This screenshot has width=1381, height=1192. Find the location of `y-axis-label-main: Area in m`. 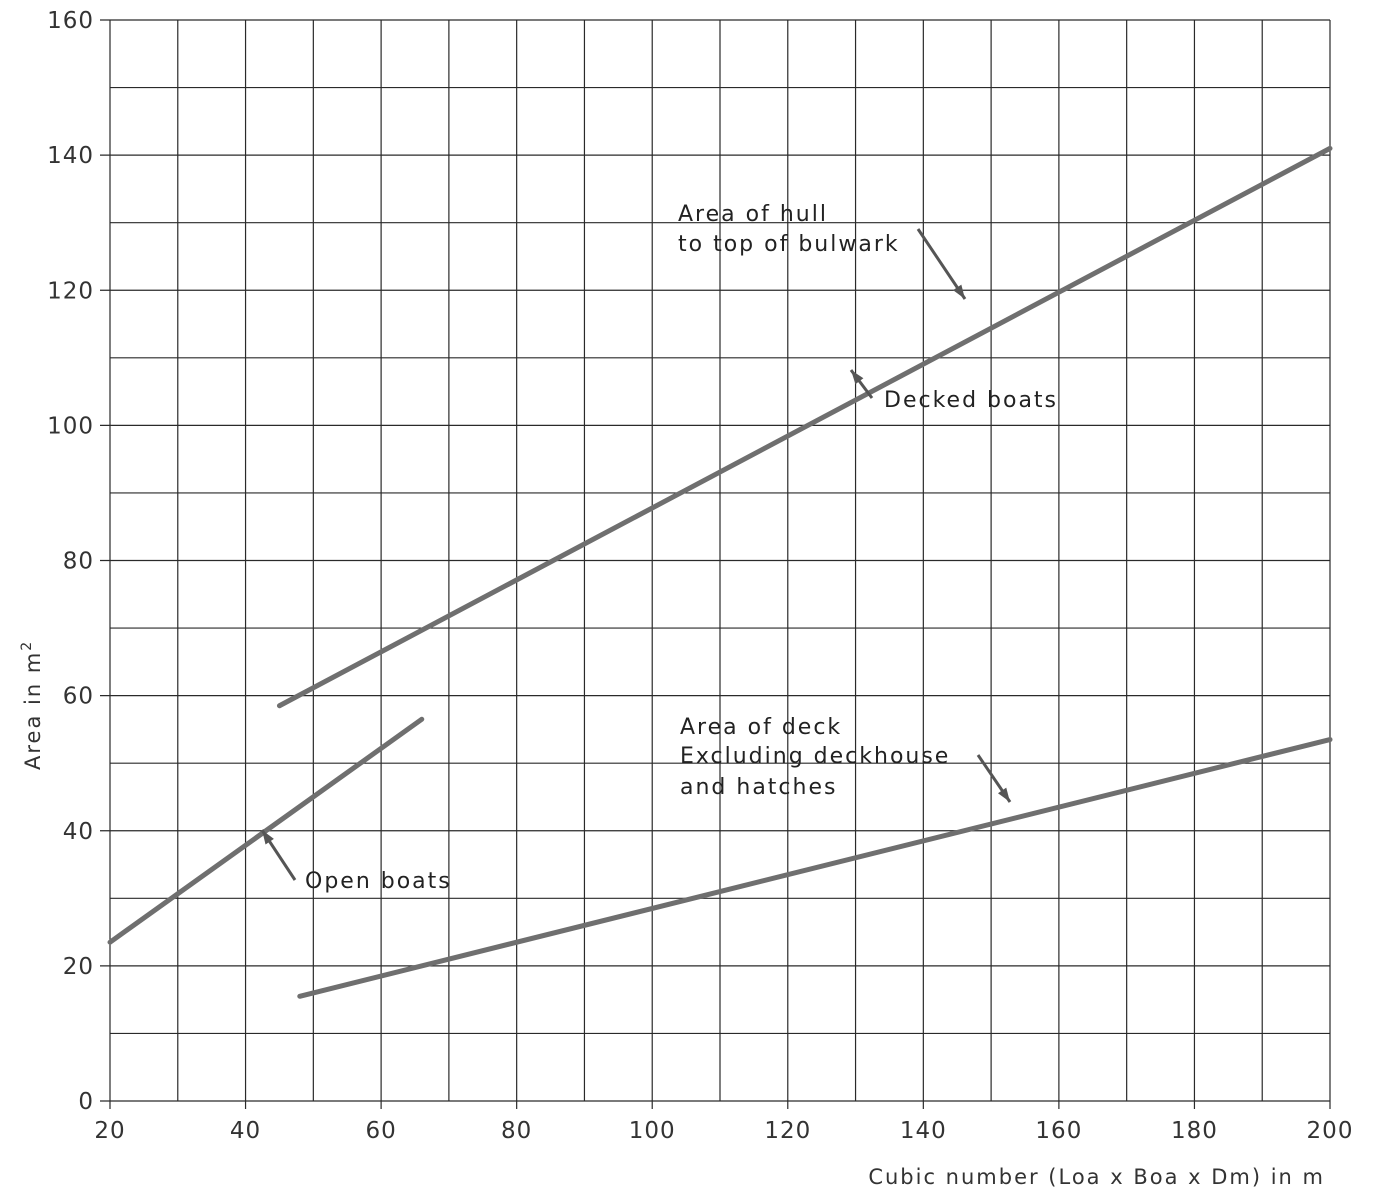

y-axis-label-main: Area in m is located at coordinates (33, 710).